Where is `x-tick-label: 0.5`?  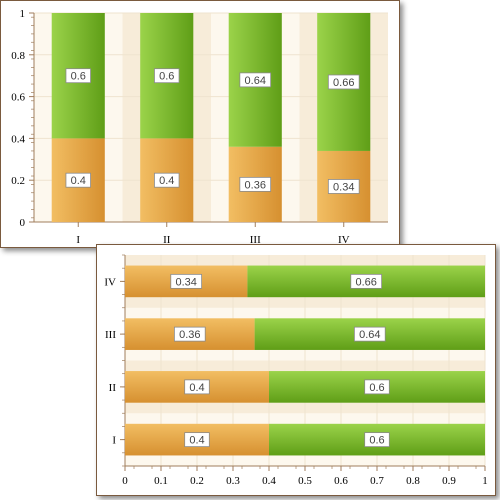
x-tick-label: 0.5 is located at coordinates (305, 481).